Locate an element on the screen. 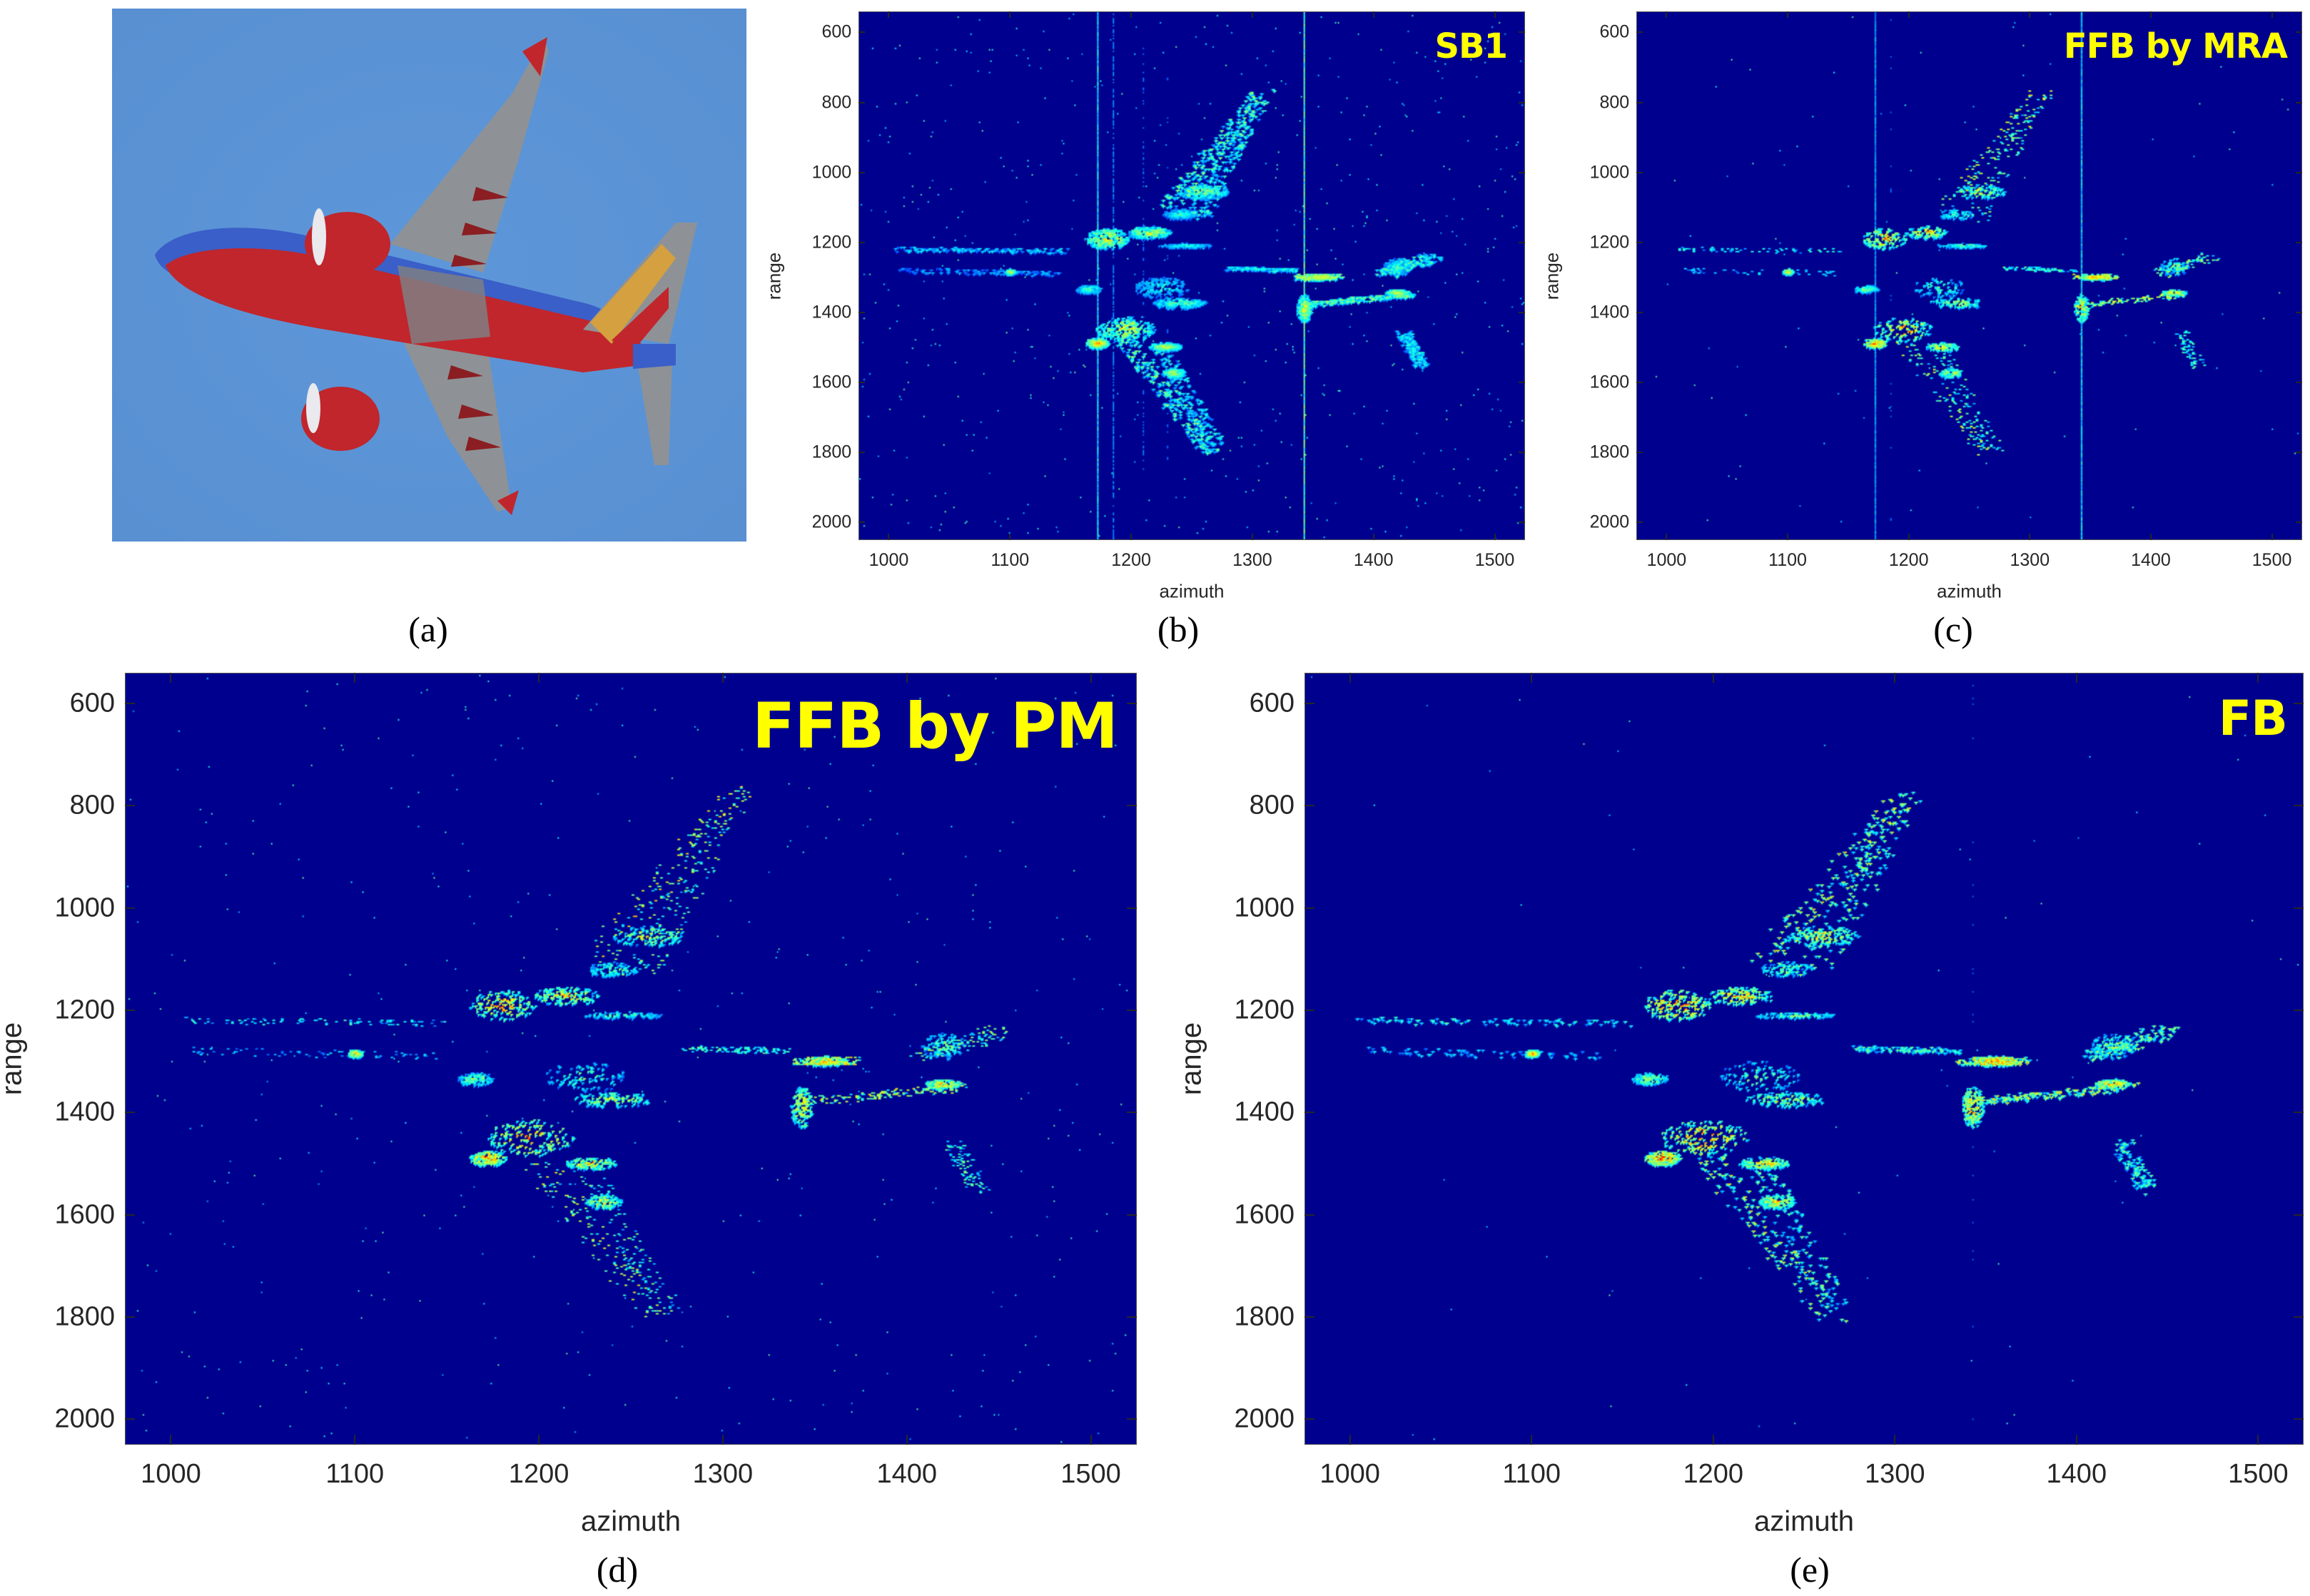 This screenshot has width=2310, height=1596. heatmap-area: SB1 is located at coordinates (1191, 275).